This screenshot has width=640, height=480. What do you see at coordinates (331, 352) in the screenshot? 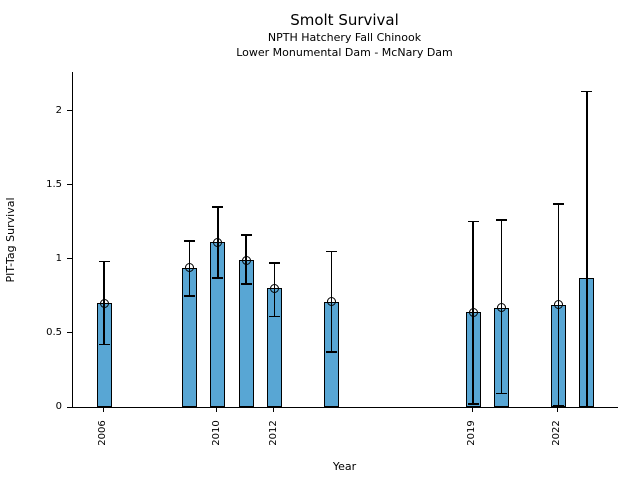
I see `error-cap-bottom-2014` at bounding box center [331, 352].